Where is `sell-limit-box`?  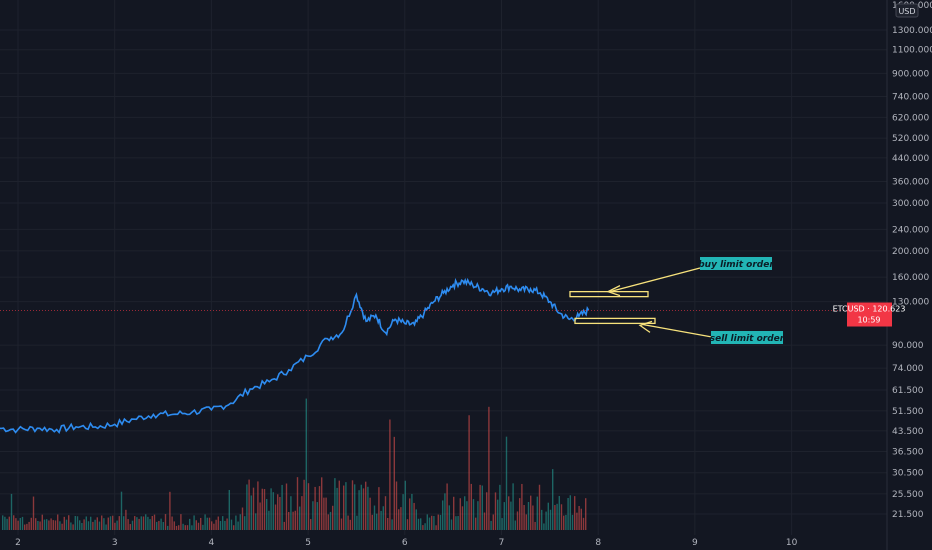 sell-limit-box is located at coordinates (615, 321).